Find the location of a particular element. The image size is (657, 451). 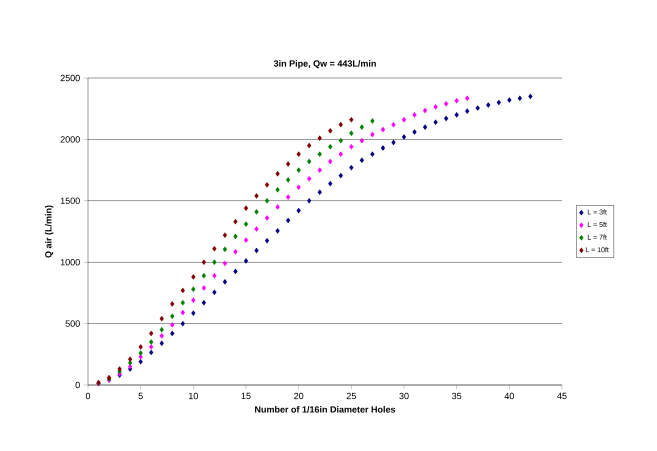

x-tick-label: 10 is located at coordinates (193, 396).